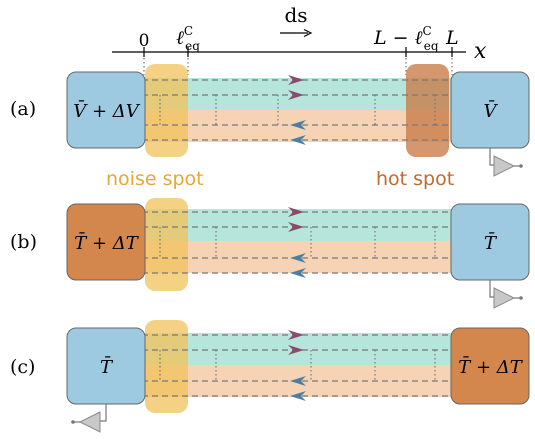 The image size is (535, 441). I want to click on panel-c-tag: (c), so click(22, 367).